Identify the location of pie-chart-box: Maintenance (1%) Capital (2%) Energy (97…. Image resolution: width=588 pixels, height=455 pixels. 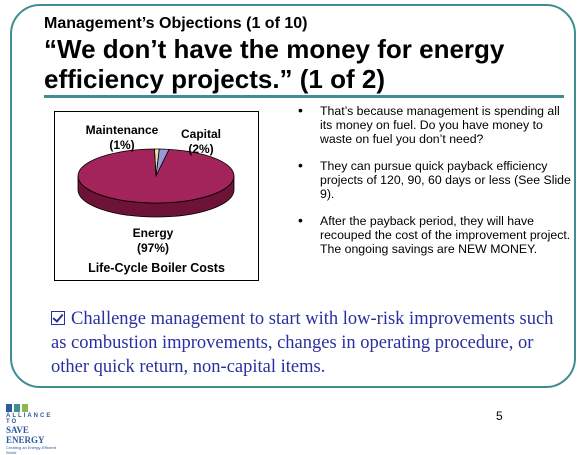
(156, 196).